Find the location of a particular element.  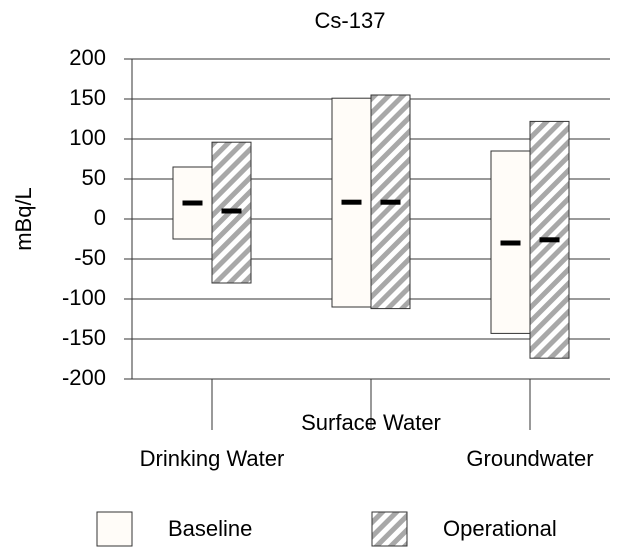

chart-title: Cs-137 is located at coordinates (350, 20).